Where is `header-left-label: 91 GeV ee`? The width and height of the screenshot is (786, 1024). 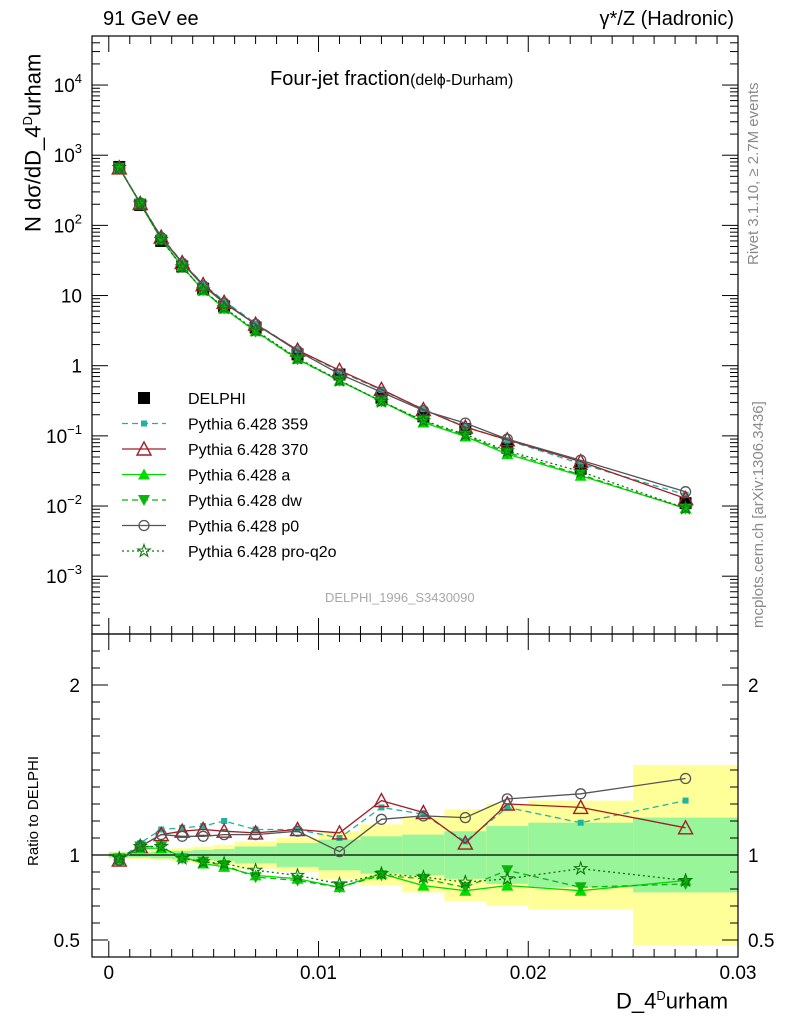 header-left-label: 91 GeV ee is located at coordinates (151, 19).